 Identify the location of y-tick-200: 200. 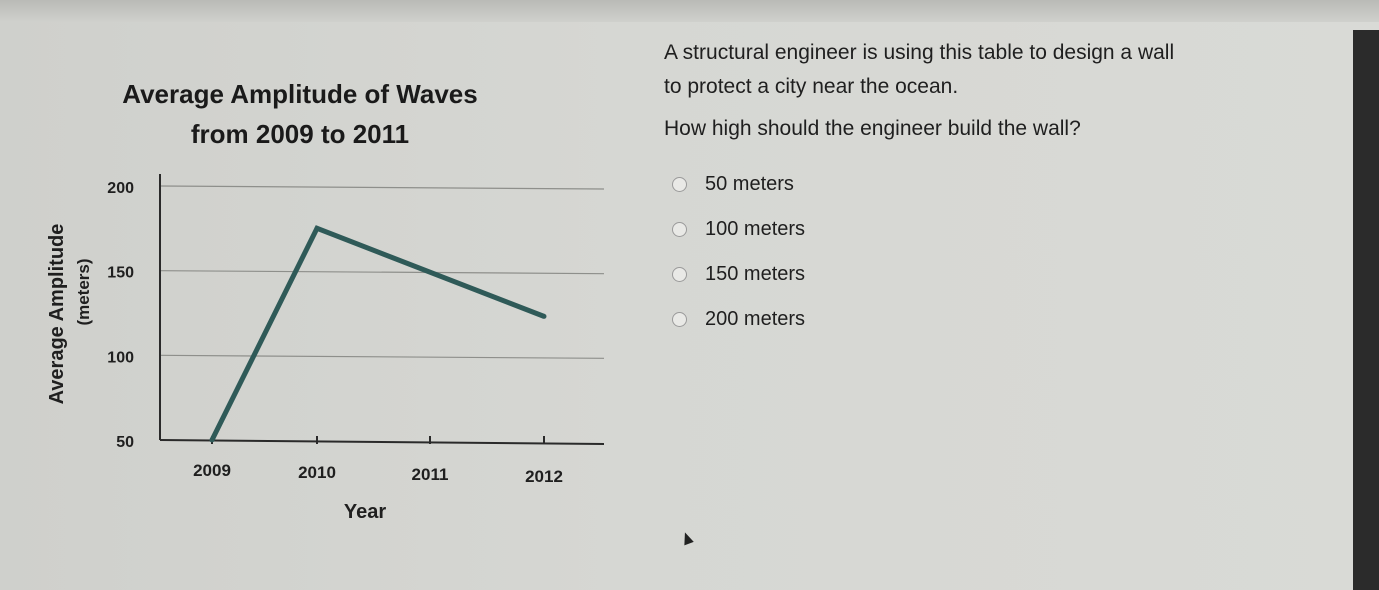
(120, 188).